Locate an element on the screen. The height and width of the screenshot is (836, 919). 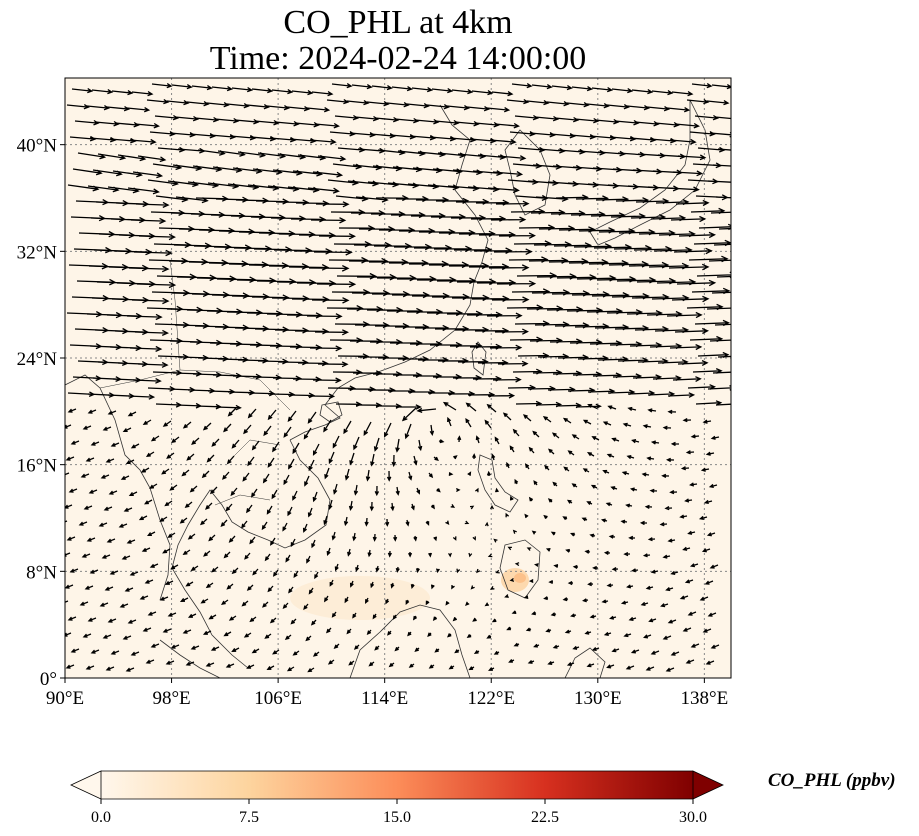
coastline-borneo is located at coordinates (410, 641).